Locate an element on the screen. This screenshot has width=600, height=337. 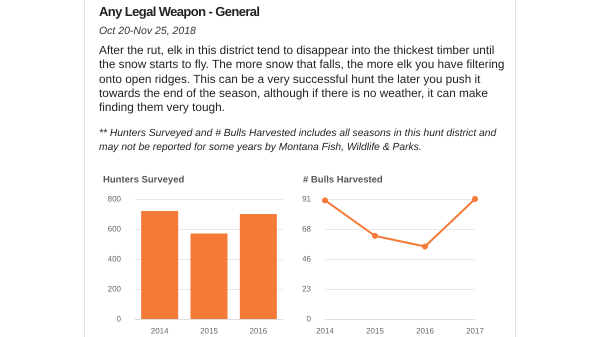
y-tick-label: 23 is located at coordinates (307, 289).